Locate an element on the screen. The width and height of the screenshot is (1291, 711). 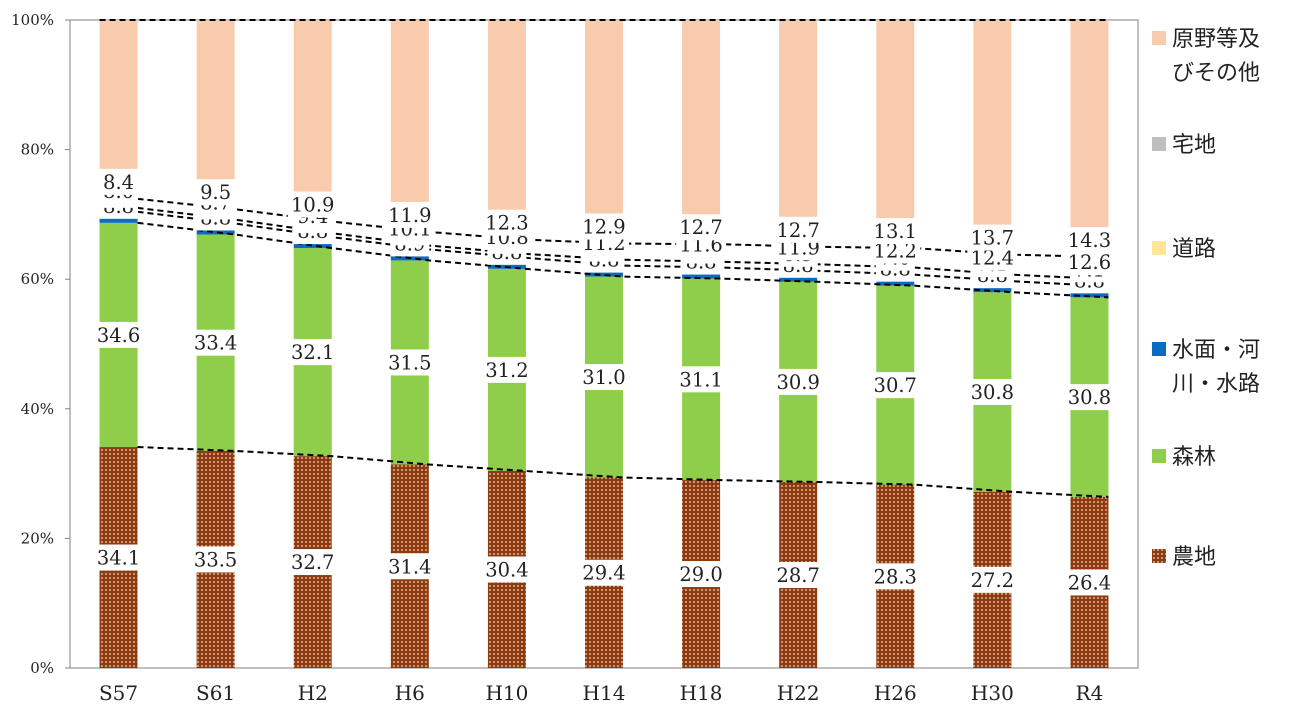
value-label-1-H10: 30.4 is located at coordinates (506, 570).